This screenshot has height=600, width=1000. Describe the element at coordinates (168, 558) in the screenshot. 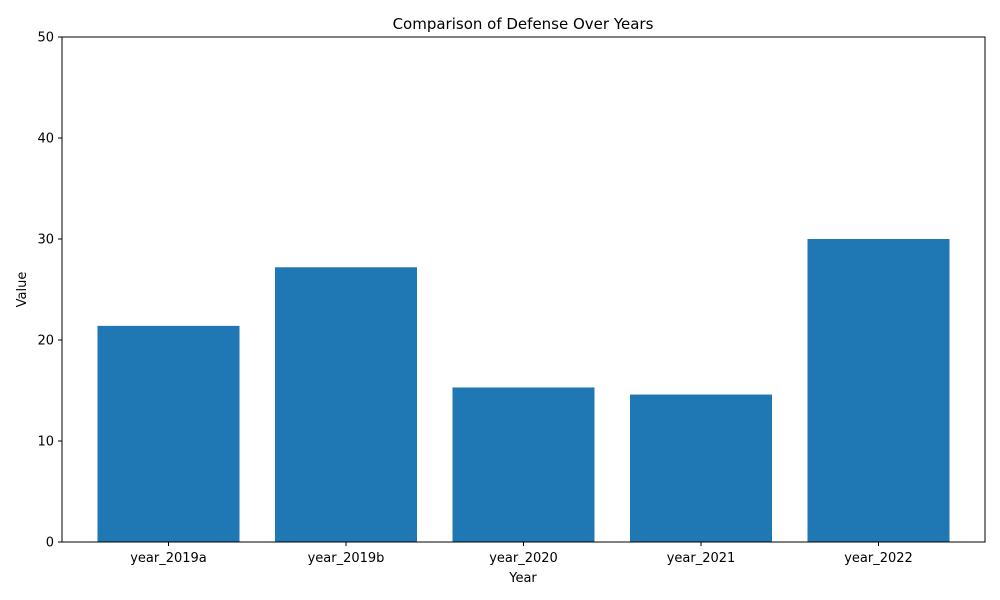

I see `x-tick-label: year_2019a` at that location.